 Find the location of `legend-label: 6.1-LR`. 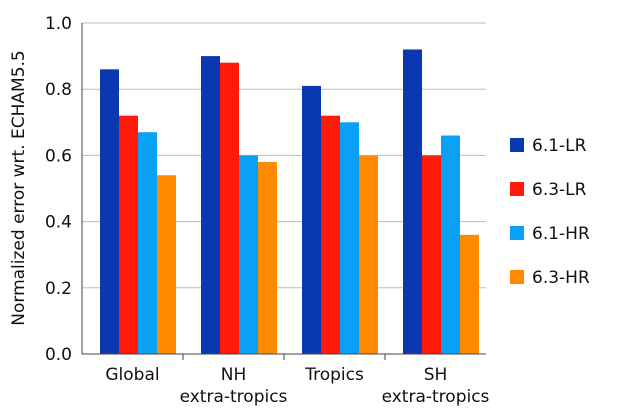

legend-label: 6.1-LR is located at coordinates (559, 146).